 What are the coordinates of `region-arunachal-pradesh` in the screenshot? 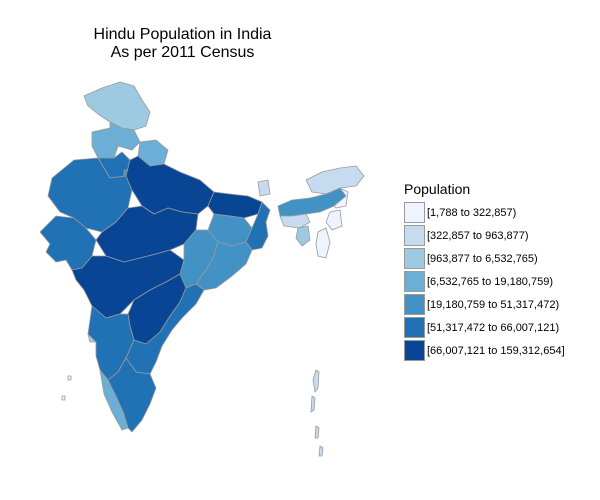 It's located at (335, 180).